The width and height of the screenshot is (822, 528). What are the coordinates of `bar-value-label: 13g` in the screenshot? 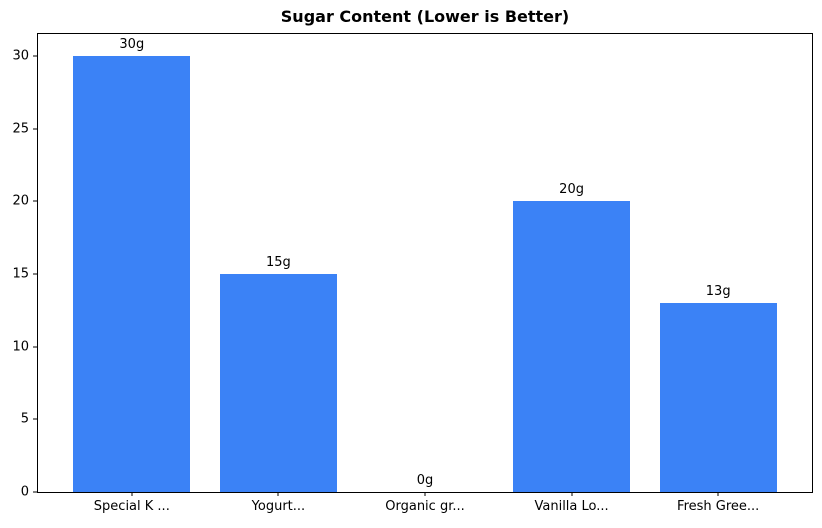 It's located at (718, 291).